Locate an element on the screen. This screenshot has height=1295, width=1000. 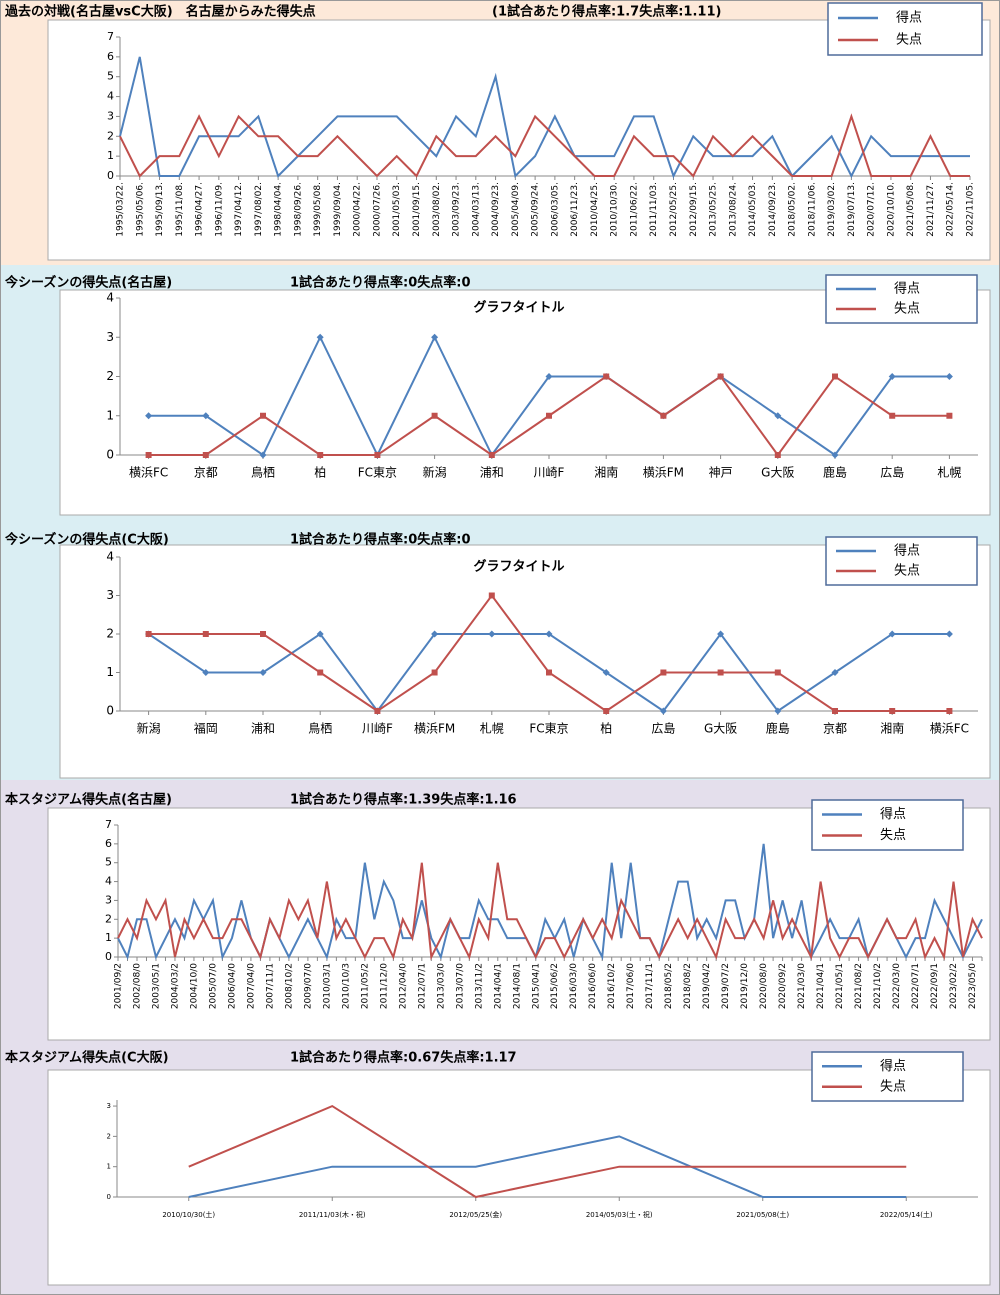
y-tick-label: 6 is located at coordinates (108, 843).